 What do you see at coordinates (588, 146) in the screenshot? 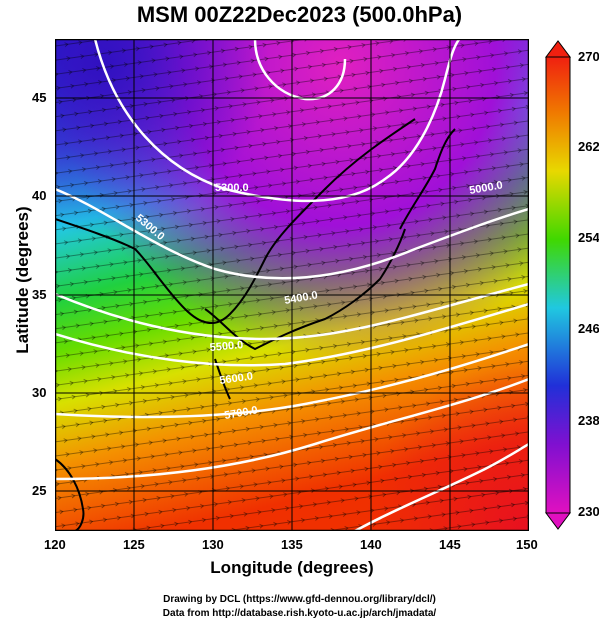
I see `colorbar-tick: 262` at bounding box center [588, 146].